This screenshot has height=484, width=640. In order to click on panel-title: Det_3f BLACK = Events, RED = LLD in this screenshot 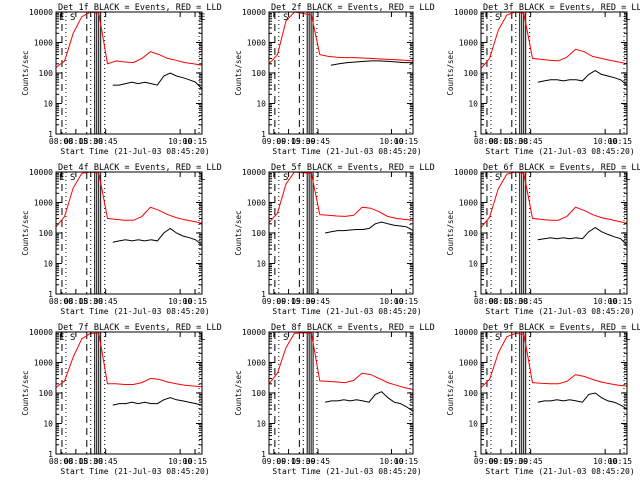, I will do `click(561, 8)`.